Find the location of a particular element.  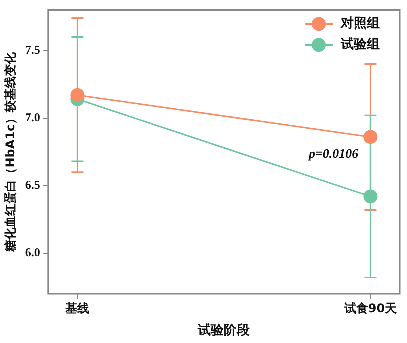

legend-label: 对照组 is located at coordinates (360, 24).